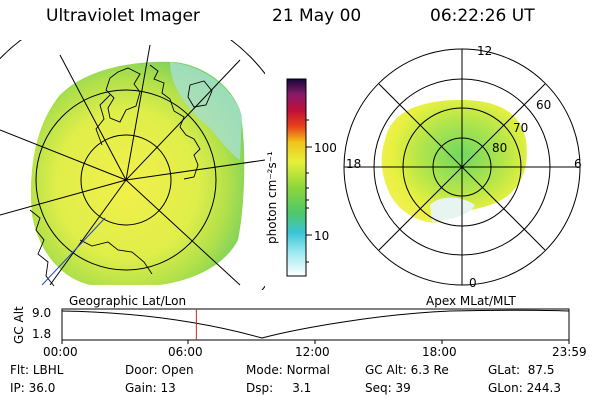 The image size is (600, 400). I want to click on altitude-axis-label: GC Alt, so click(19, 325).